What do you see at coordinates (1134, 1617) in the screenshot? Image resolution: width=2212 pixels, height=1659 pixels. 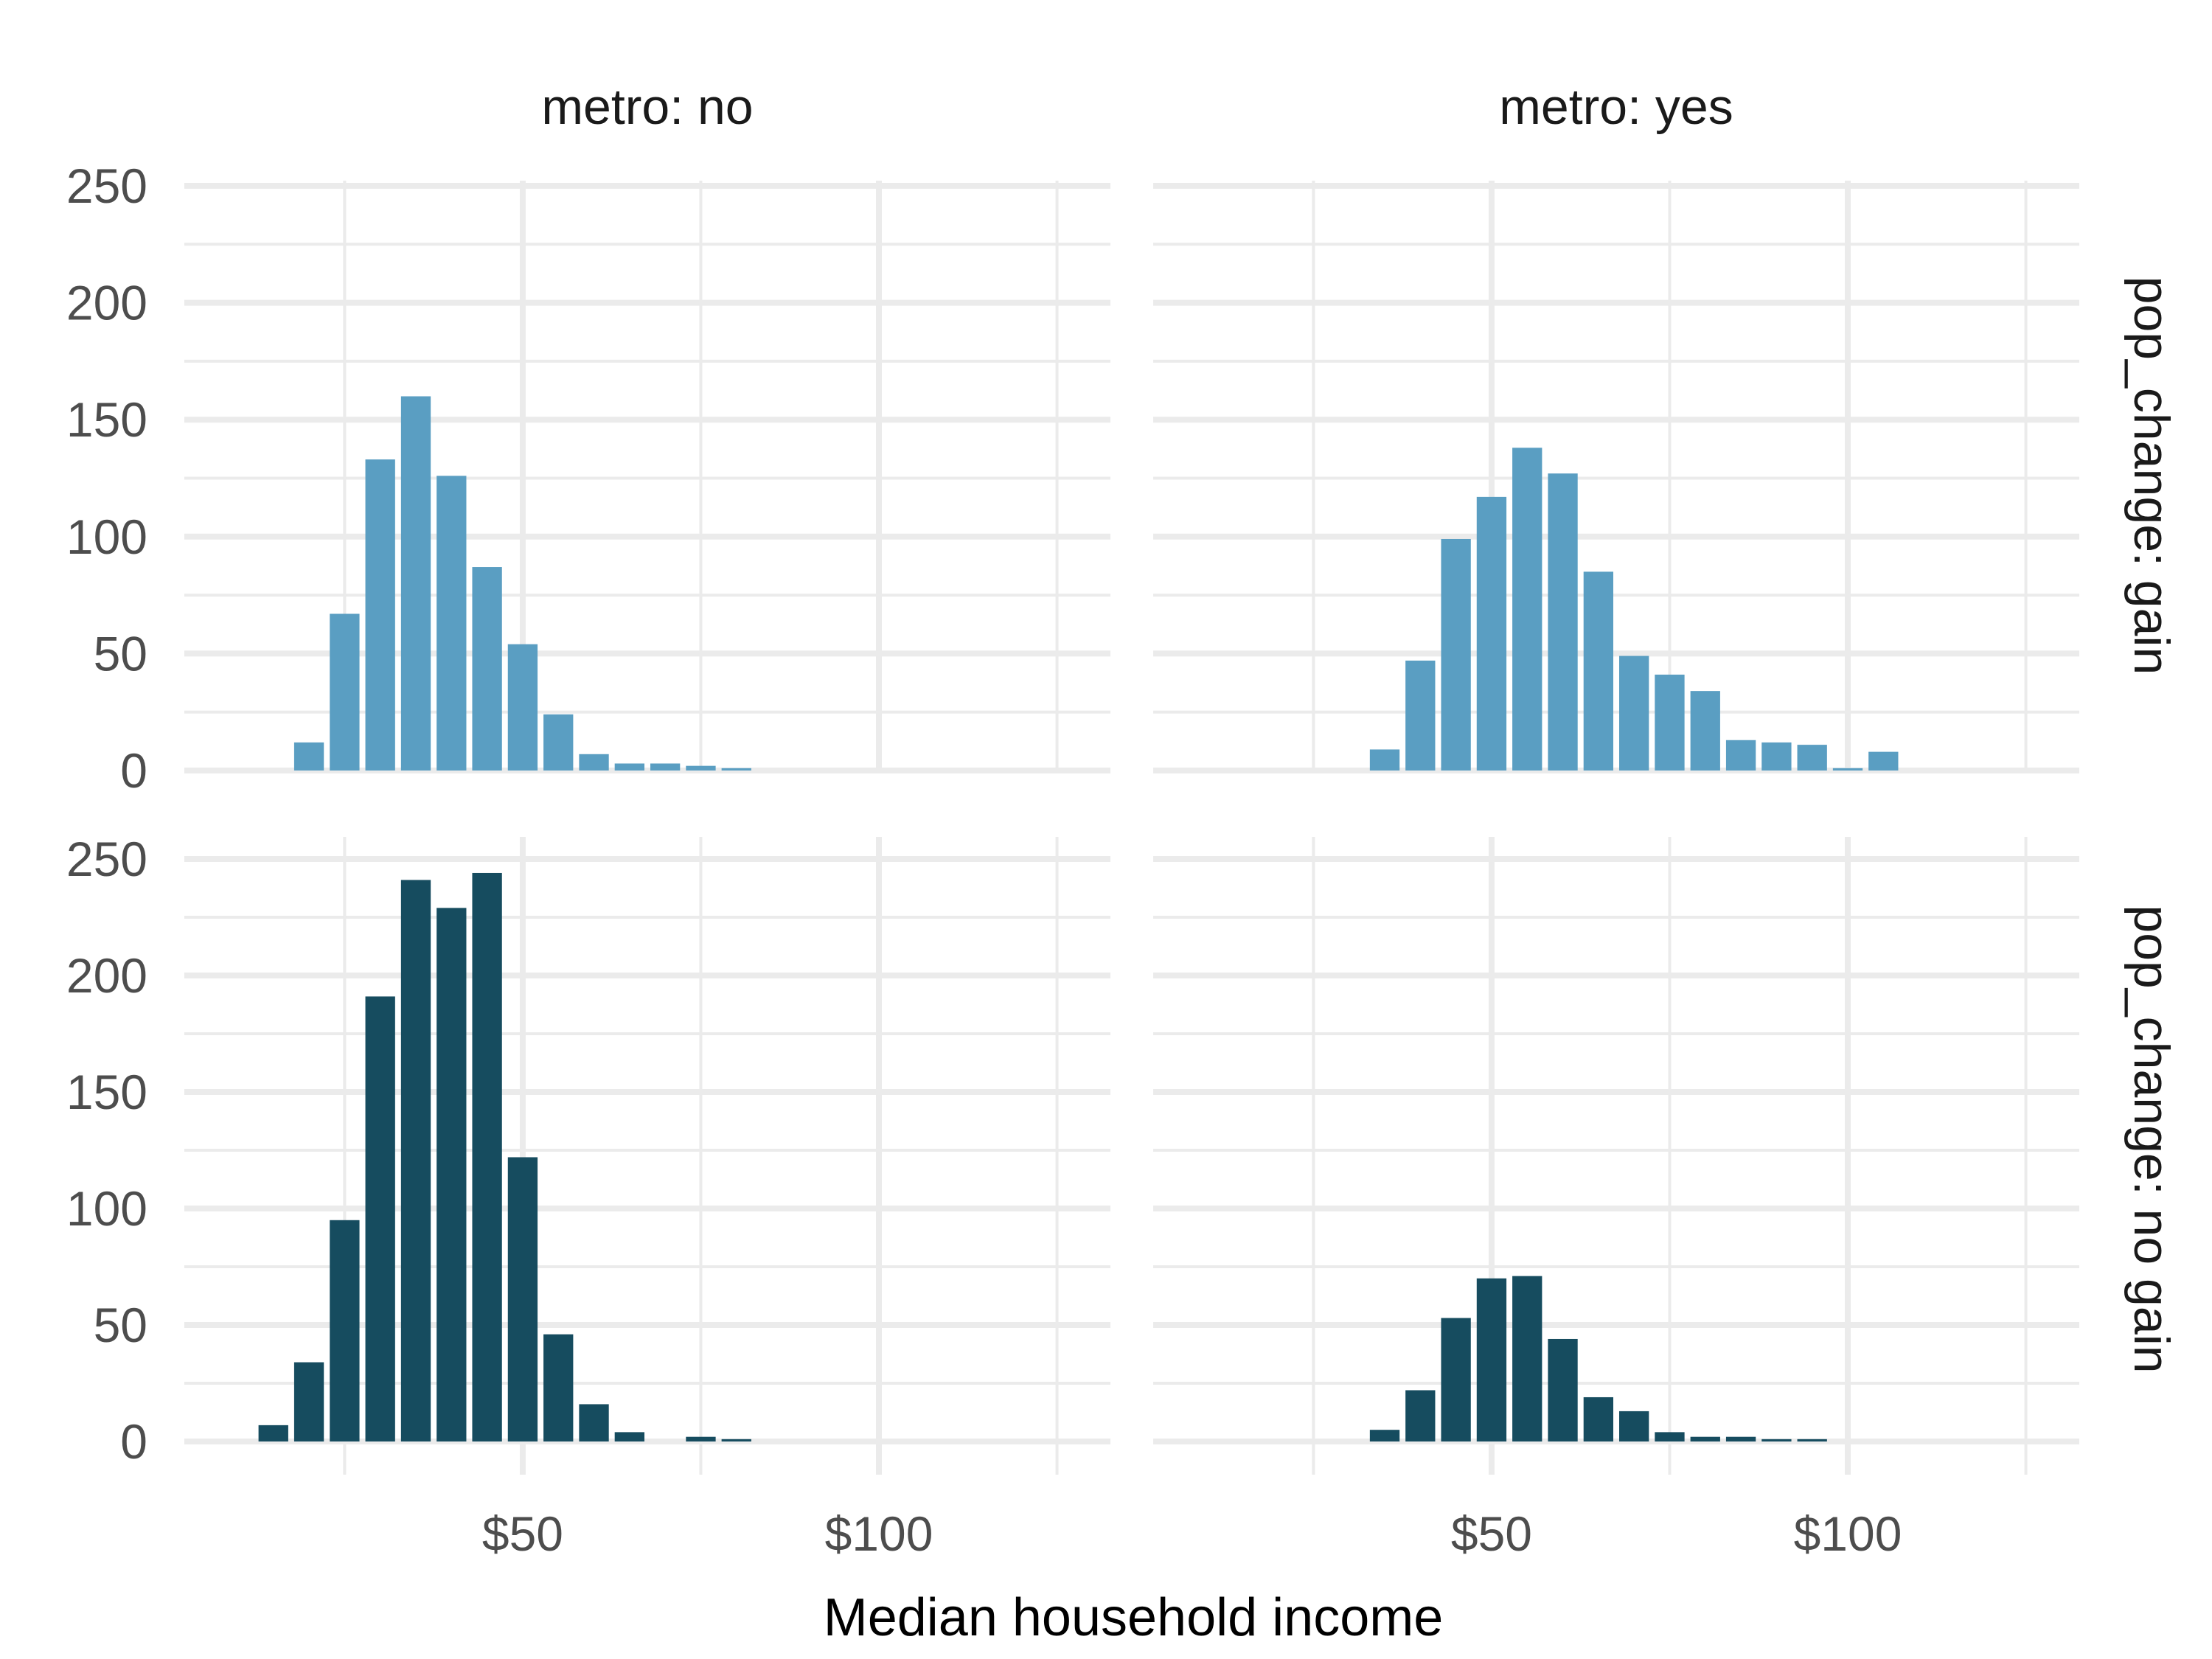 I see `x-axis-title: Median household income` at bounding box center [1134, 1617].